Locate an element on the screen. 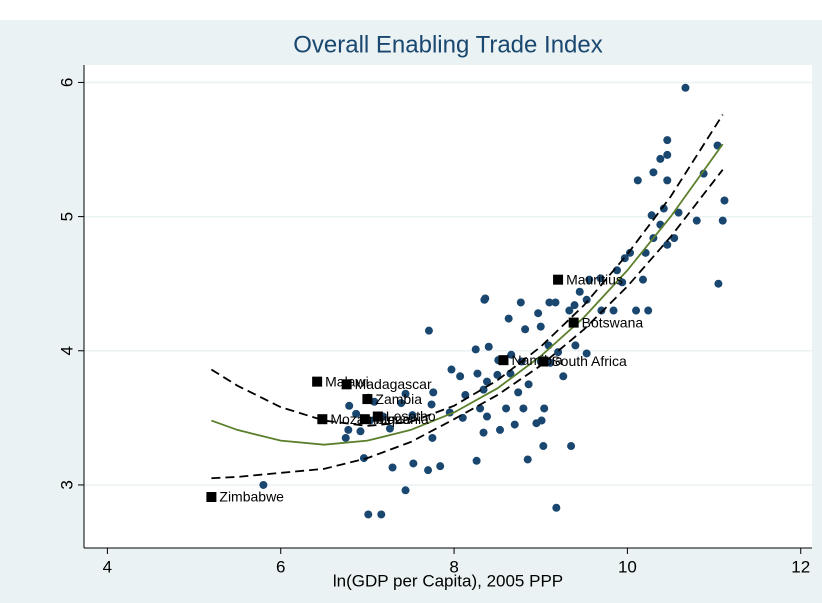 This screenshot has width=822, height=603. point-label: Tanzania is located at coordinates (401, 419).